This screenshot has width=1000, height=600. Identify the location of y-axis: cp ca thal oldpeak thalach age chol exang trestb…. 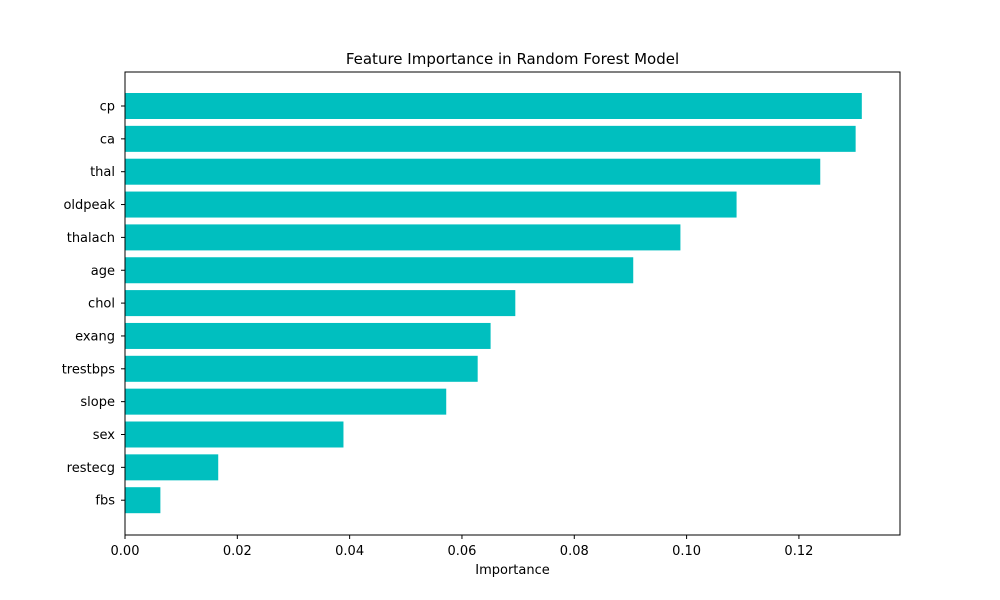
(93, 304).